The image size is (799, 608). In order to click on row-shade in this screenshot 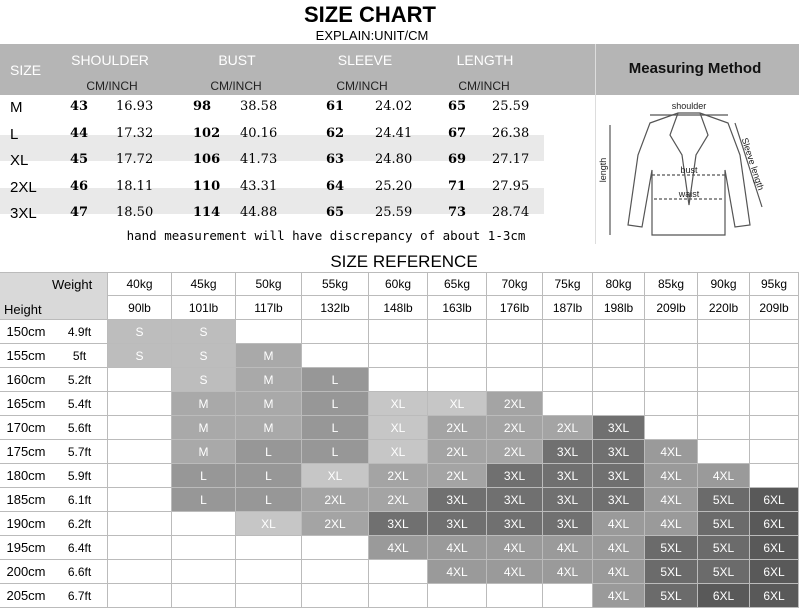, I will do `click(272, 200)`.